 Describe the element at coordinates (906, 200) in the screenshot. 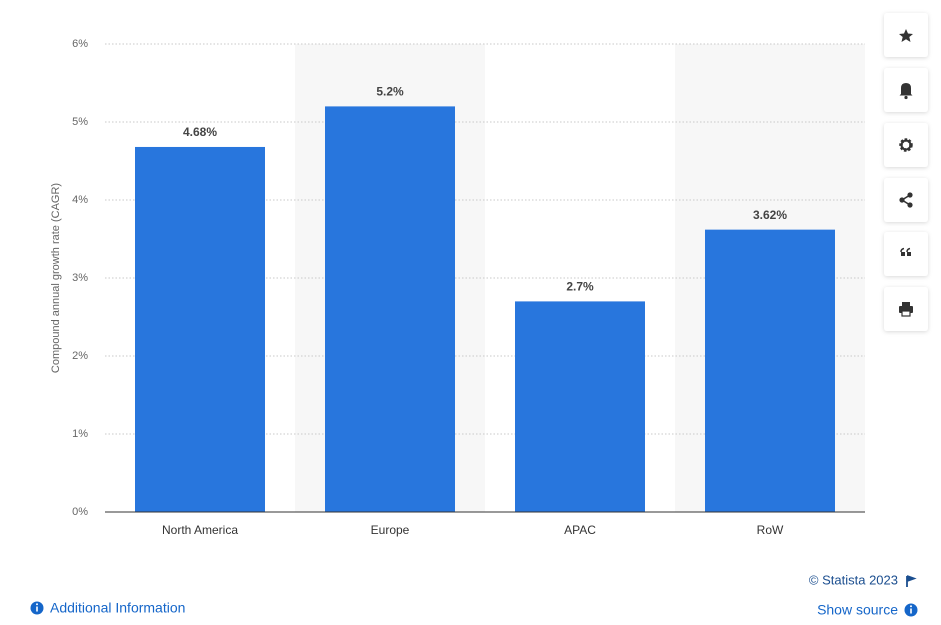

I see `share-button` at that location.